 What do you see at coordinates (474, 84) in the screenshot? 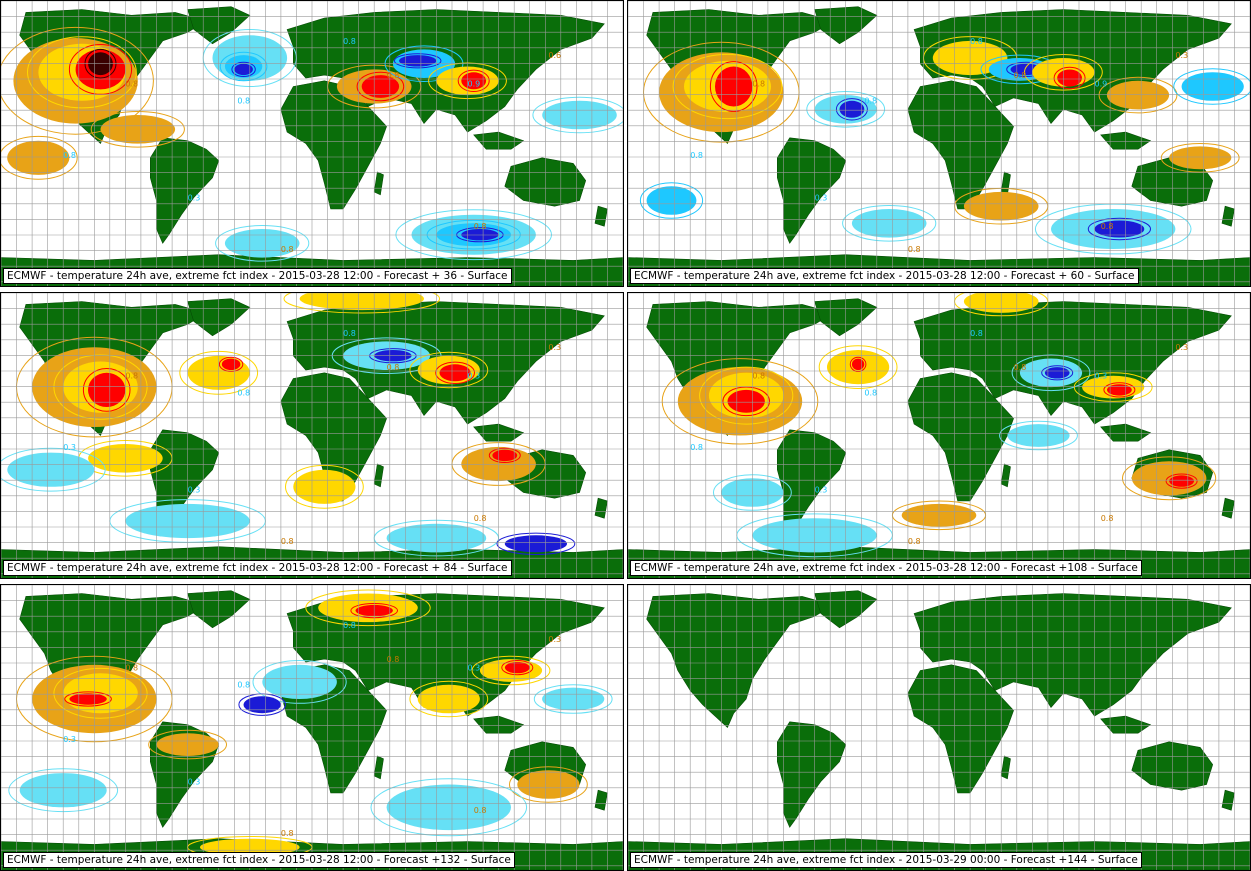
I see `contour-value-label: 0.9` at bounding box center [474, 84].